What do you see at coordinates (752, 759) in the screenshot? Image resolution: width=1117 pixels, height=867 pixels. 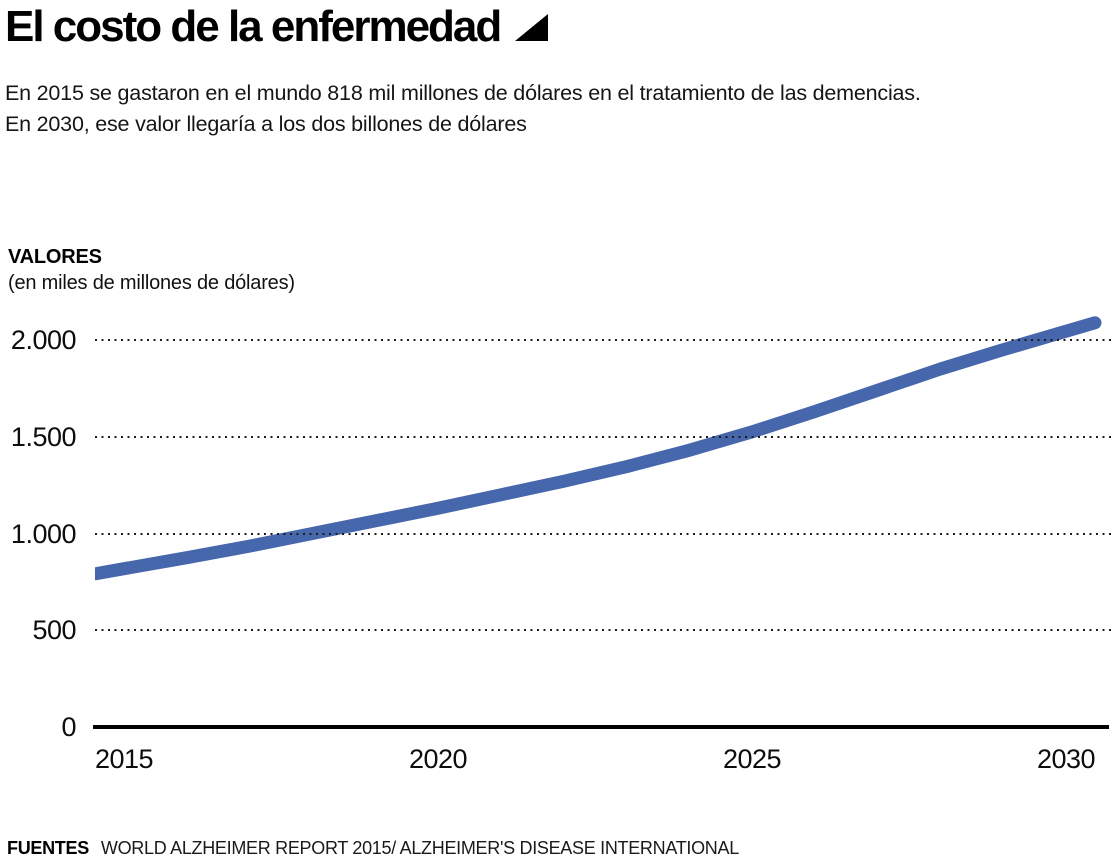 I see `x-tick-label: 2025` at bounding box center [752, 759].